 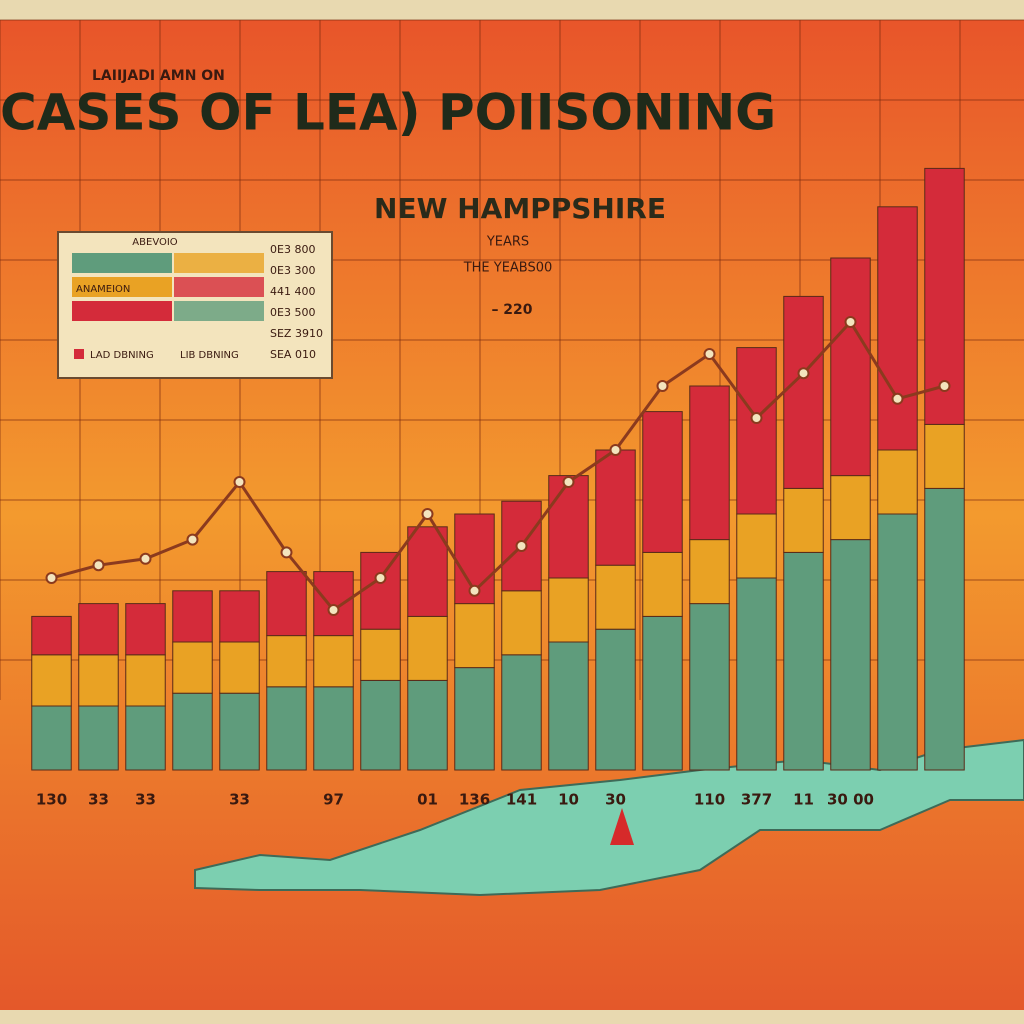 I want to click on legend-value: 0E3 300, so click(x=292, y=270).